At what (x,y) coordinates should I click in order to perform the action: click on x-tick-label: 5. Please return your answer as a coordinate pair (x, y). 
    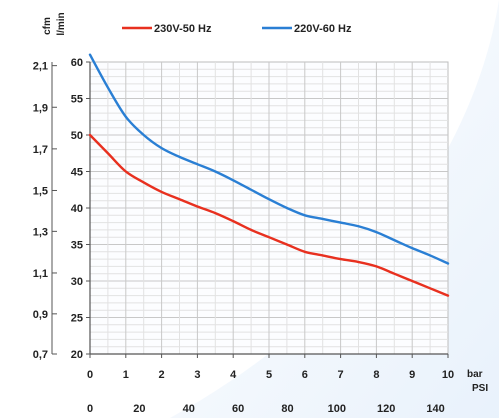
    Looking at the image, I should click on (269, 375).